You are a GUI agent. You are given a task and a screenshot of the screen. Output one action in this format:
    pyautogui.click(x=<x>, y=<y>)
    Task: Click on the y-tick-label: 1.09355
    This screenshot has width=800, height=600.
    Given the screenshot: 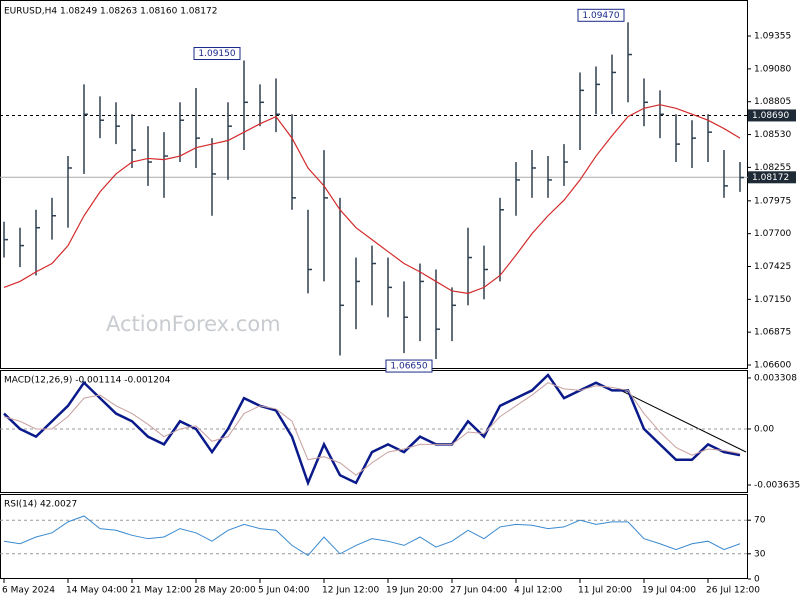 What is the action you would take?
    pyautogui.click(x=772, y=37)
    